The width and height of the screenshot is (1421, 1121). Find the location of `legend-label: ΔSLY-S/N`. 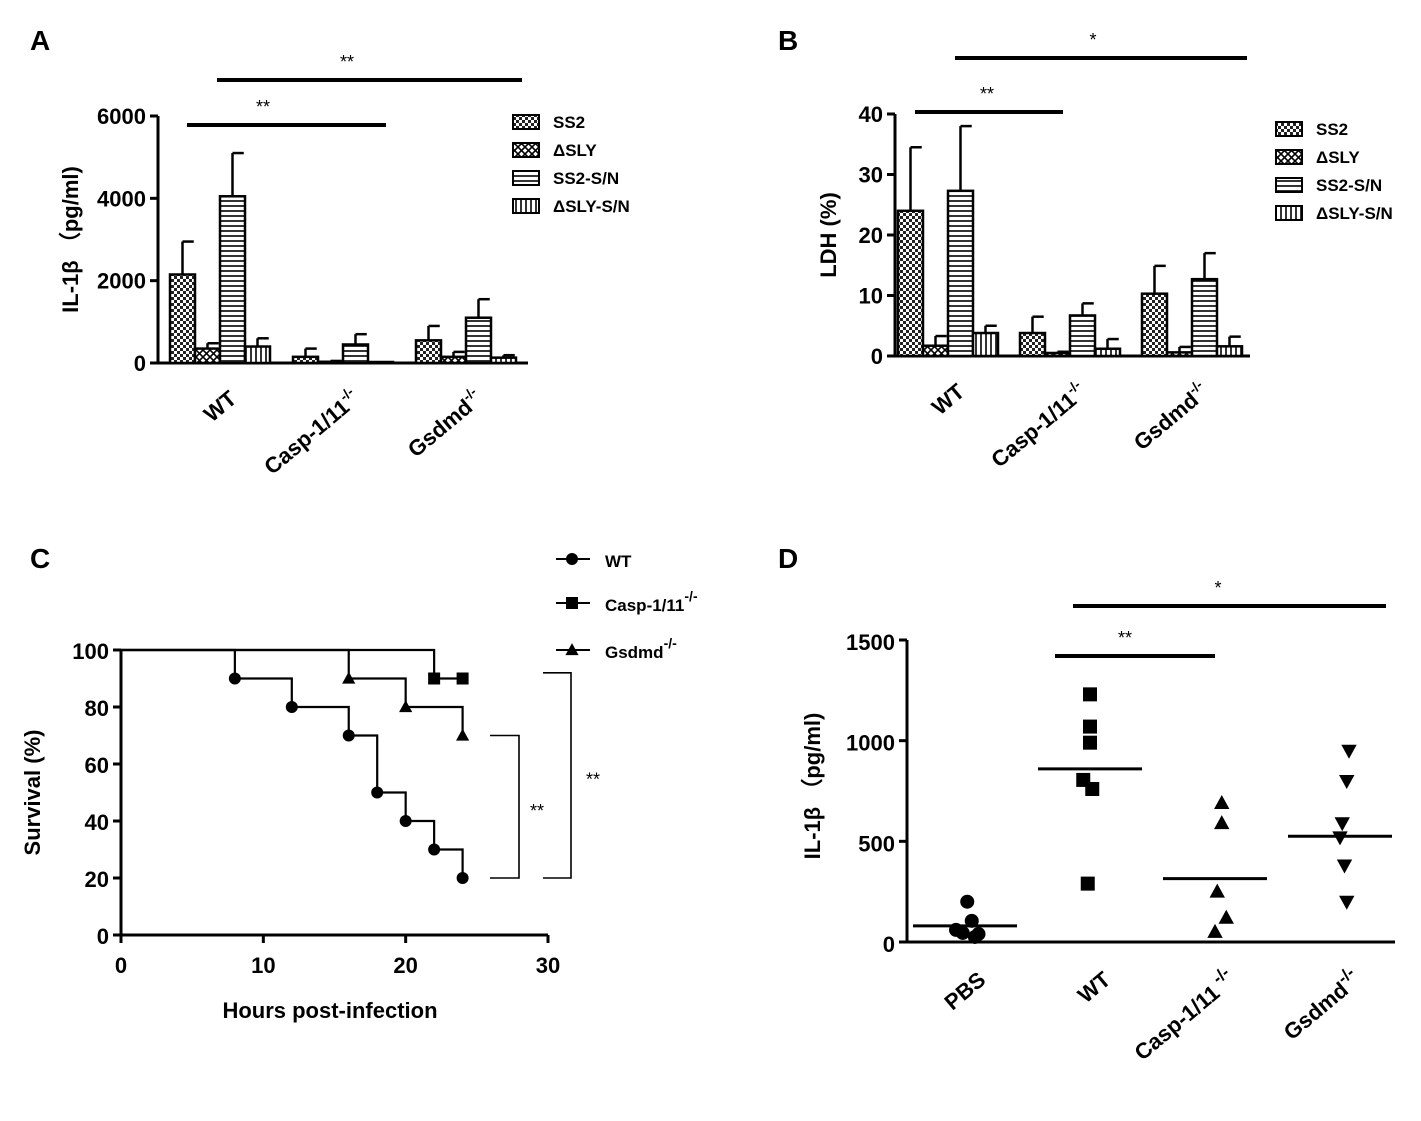

legend-label: ΔSLY-S/N is located at coordinates (591, 206).